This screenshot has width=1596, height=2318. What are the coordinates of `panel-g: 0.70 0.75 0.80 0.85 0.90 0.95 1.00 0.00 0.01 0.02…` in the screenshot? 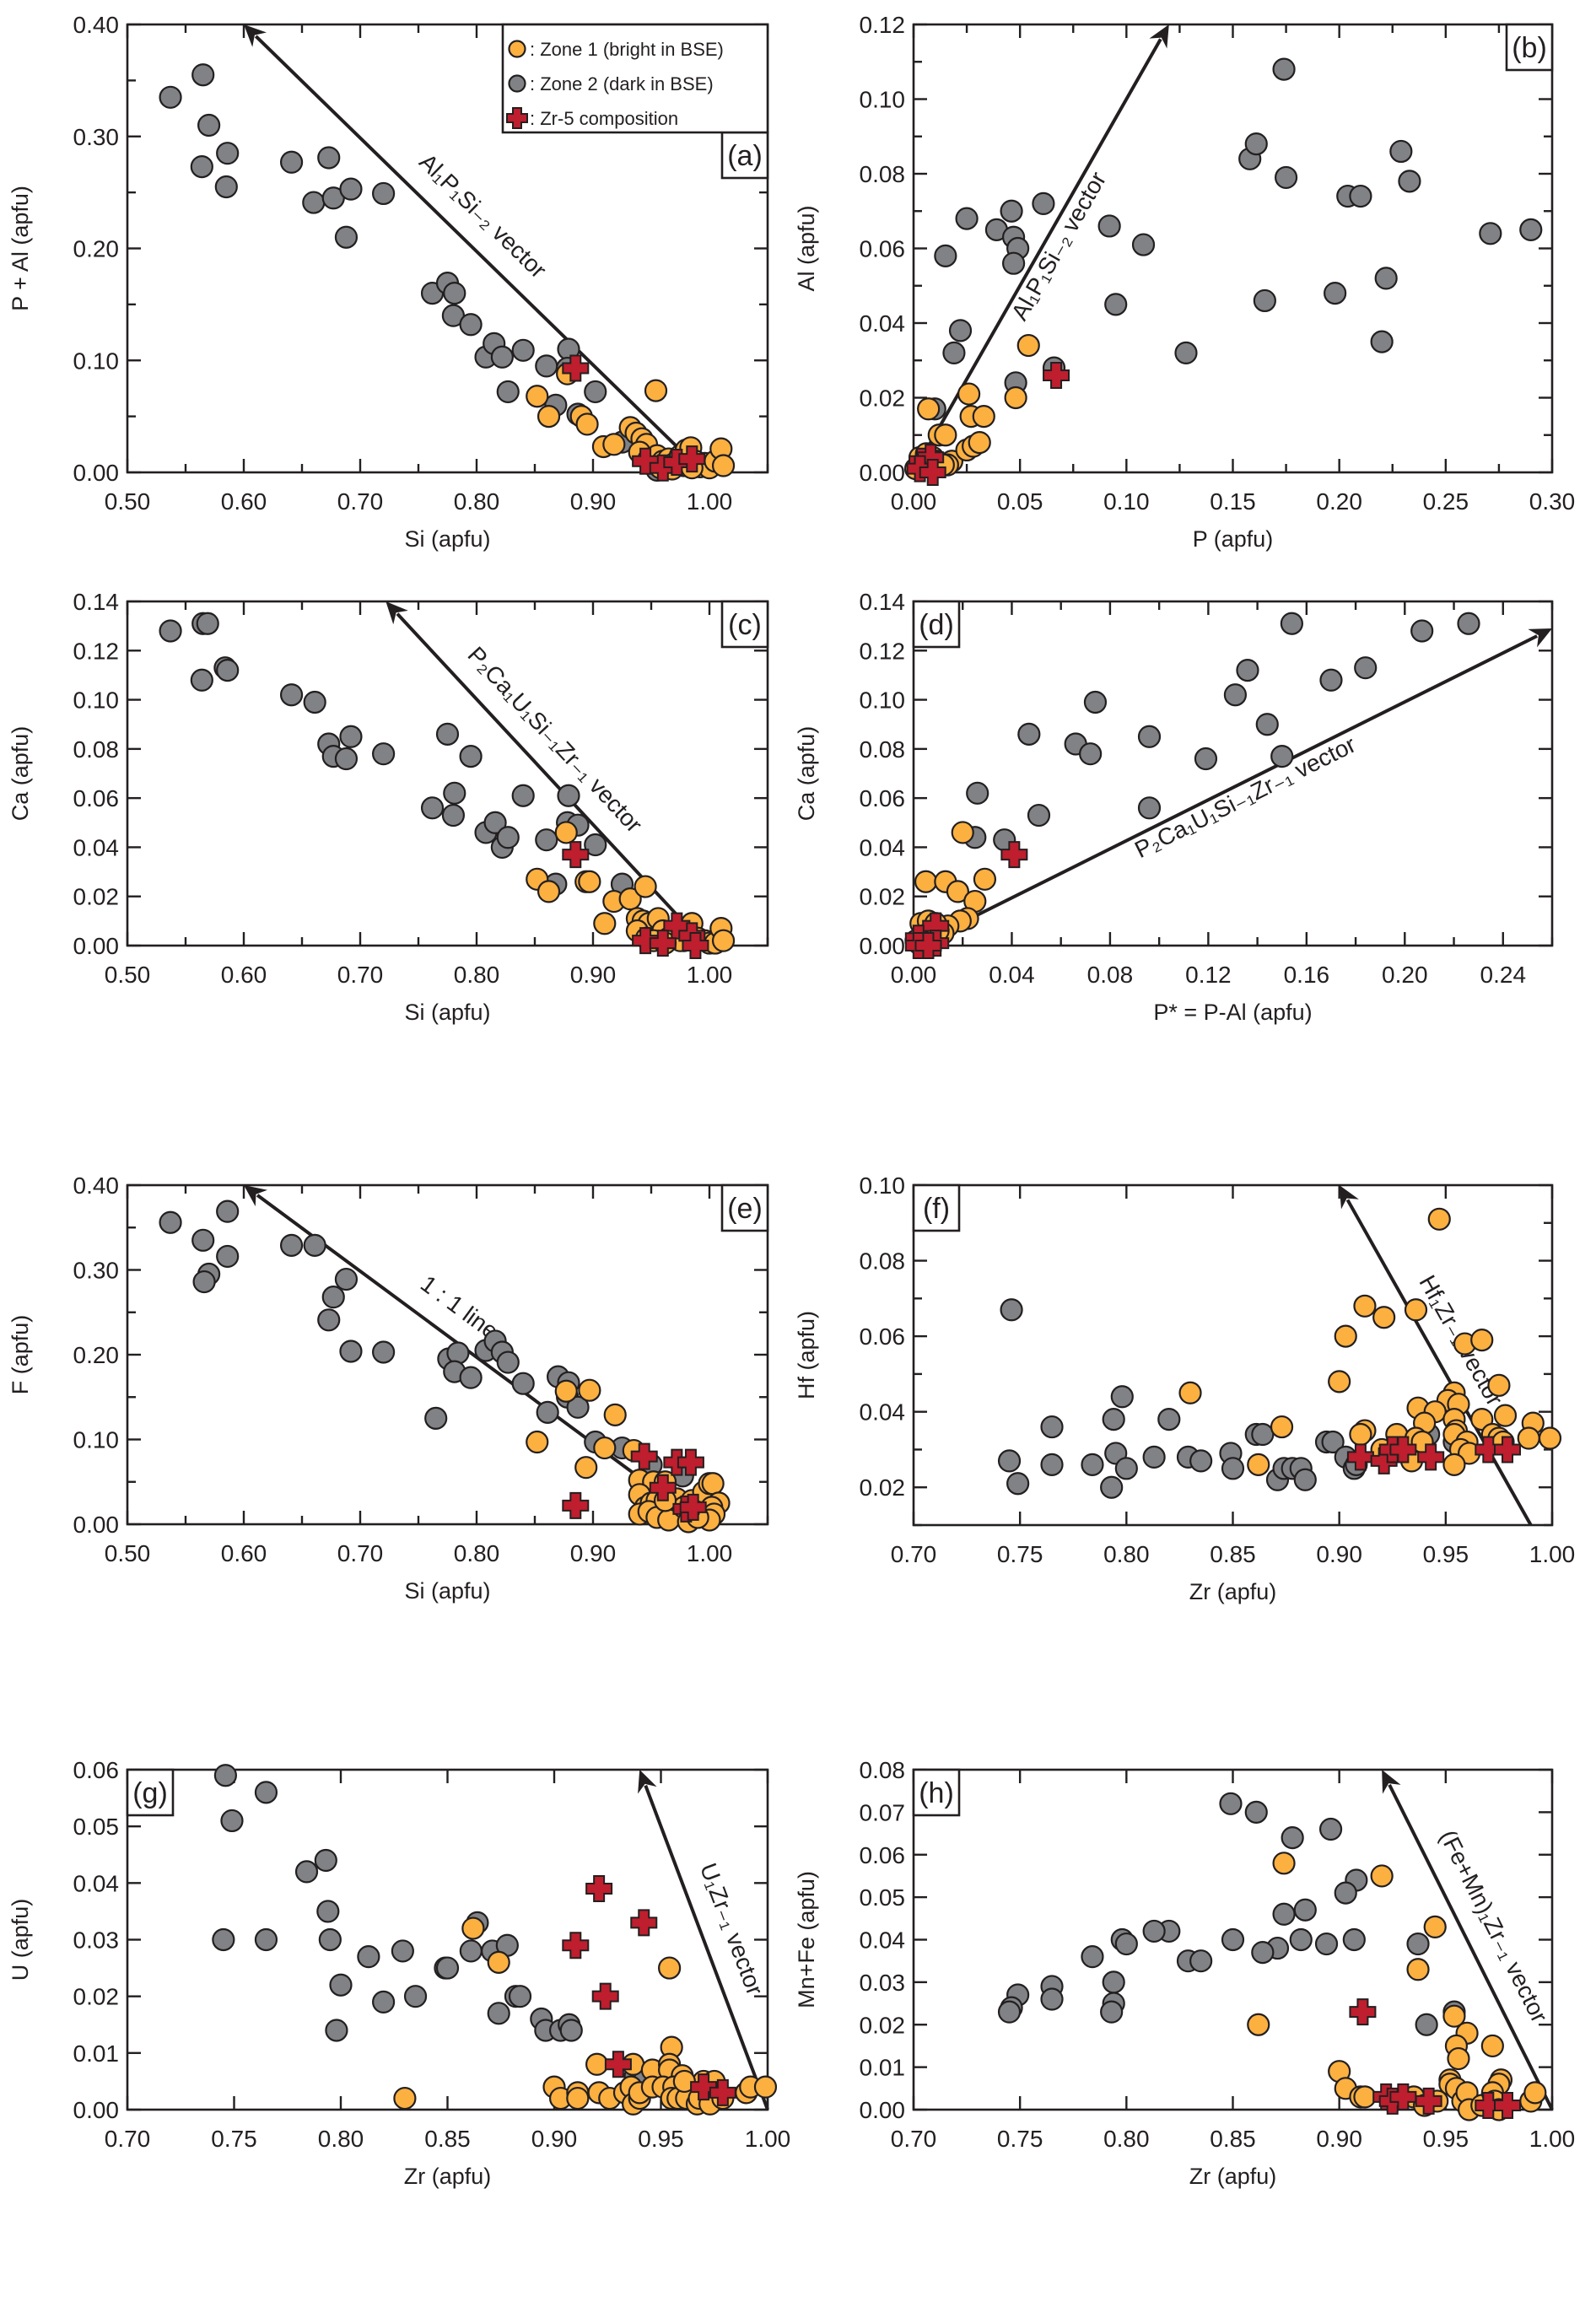 It's located at (399, 1973).